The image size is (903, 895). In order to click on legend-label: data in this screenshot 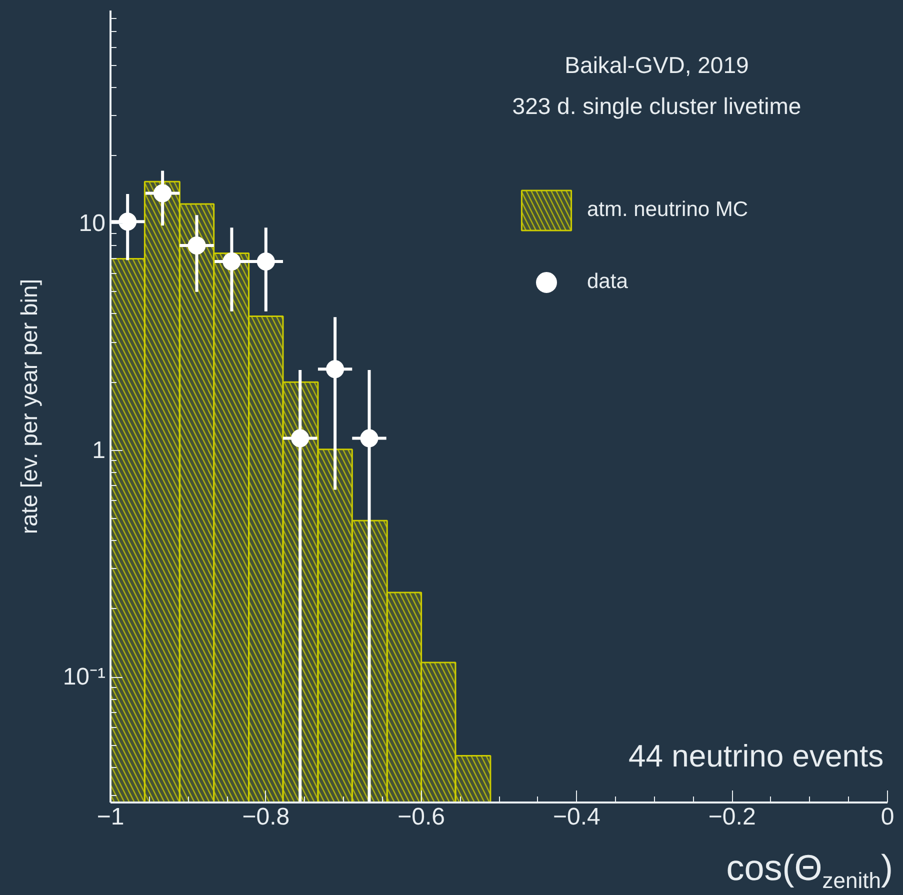, I will do `click(607, 282)`.